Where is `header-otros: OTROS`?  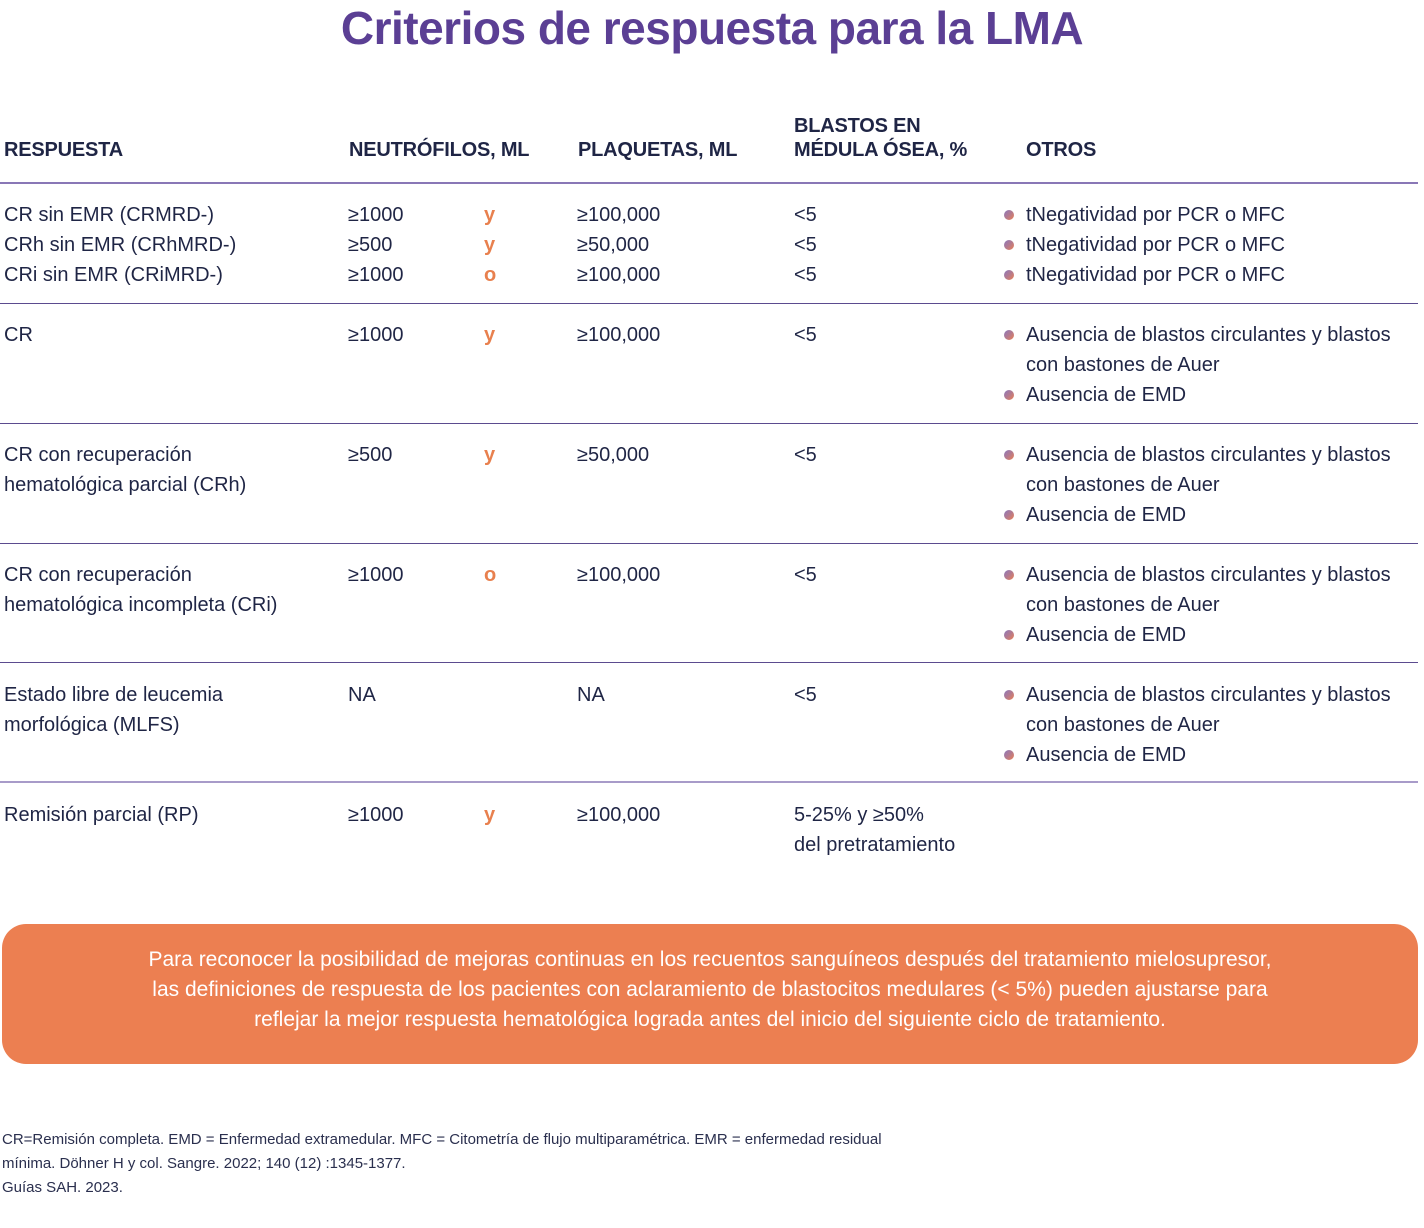
header-otros: OTROS is located at coordinates (1061, 150).